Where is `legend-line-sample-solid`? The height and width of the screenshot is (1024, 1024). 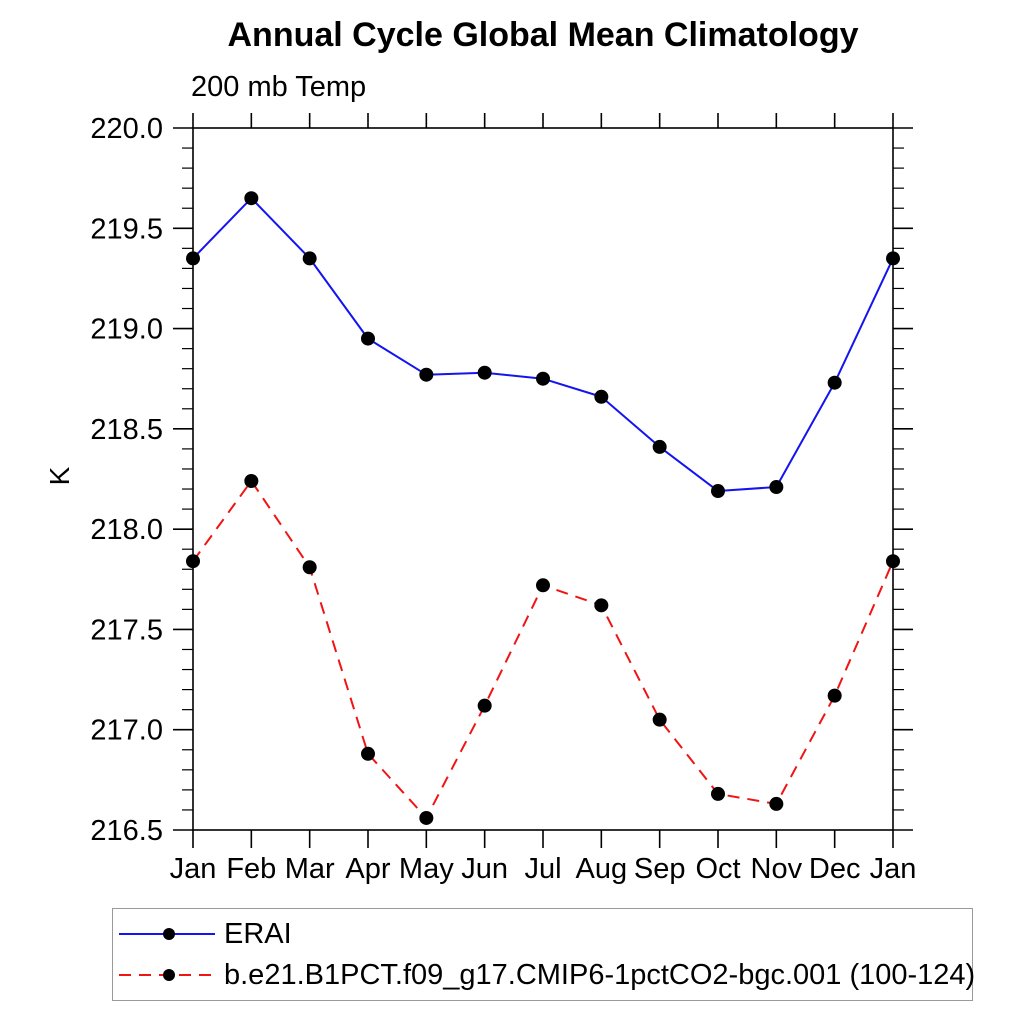 legend-line-sample-solid is located at coordinates (167, 934).